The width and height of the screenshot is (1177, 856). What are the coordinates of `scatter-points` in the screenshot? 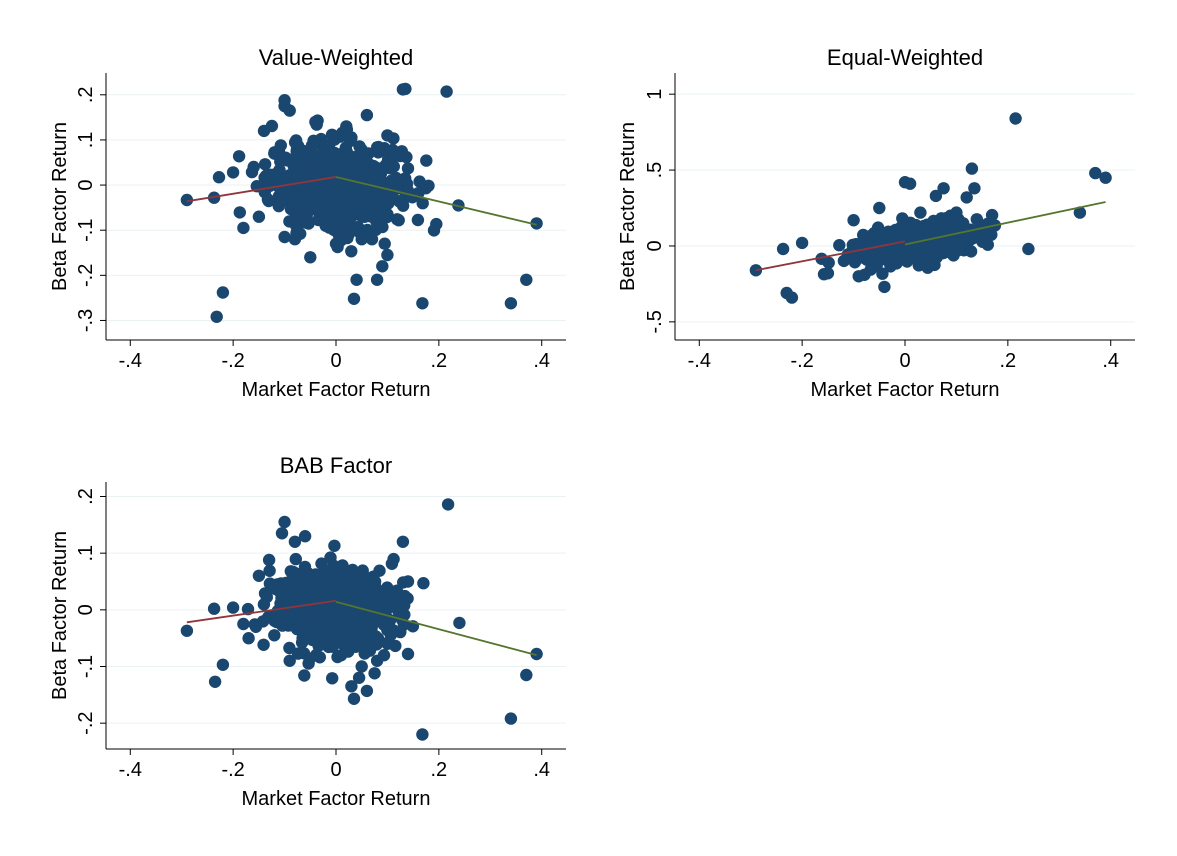 It's located at (930, 208).